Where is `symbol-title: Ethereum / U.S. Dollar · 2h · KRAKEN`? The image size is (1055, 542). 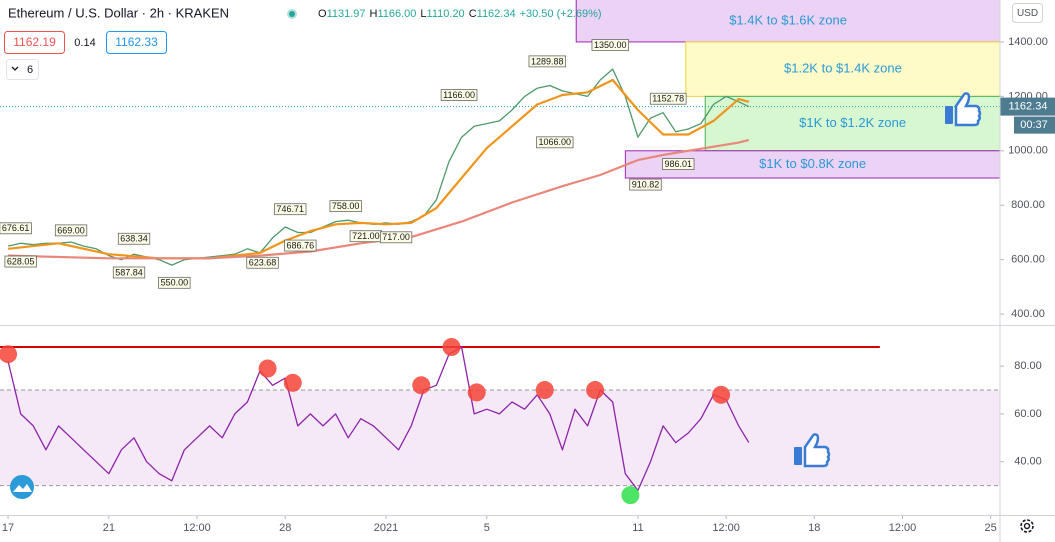
symbol-title: Ethereum / U.S. Dollar · 2h · KRAKEN is located at coordinates (118, 12).